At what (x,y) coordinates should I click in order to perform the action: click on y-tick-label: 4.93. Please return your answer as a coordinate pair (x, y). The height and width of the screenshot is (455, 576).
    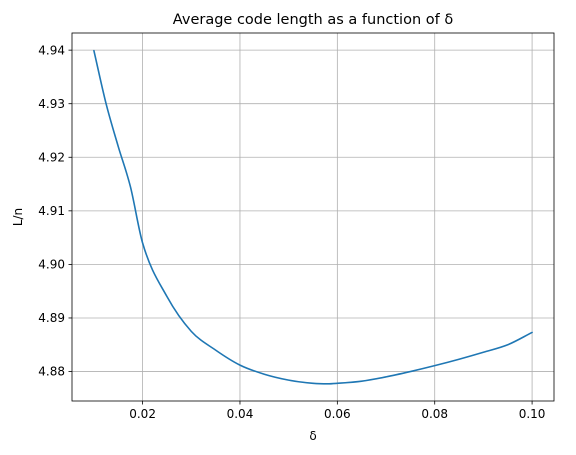
    Looking at the image, I should click on (51, 104).